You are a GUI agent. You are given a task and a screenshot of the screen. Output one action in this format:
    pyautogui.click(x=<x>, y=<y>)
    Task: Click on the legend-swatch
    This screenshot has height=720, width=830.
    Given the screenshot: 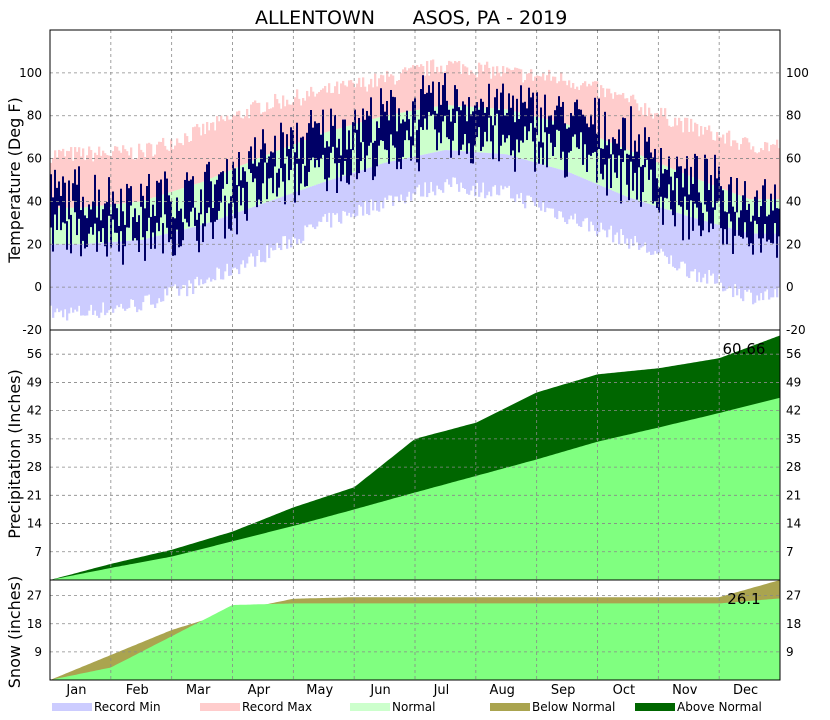 What is the action you would take?
    pyautogui.click(x=220, y=707)
    